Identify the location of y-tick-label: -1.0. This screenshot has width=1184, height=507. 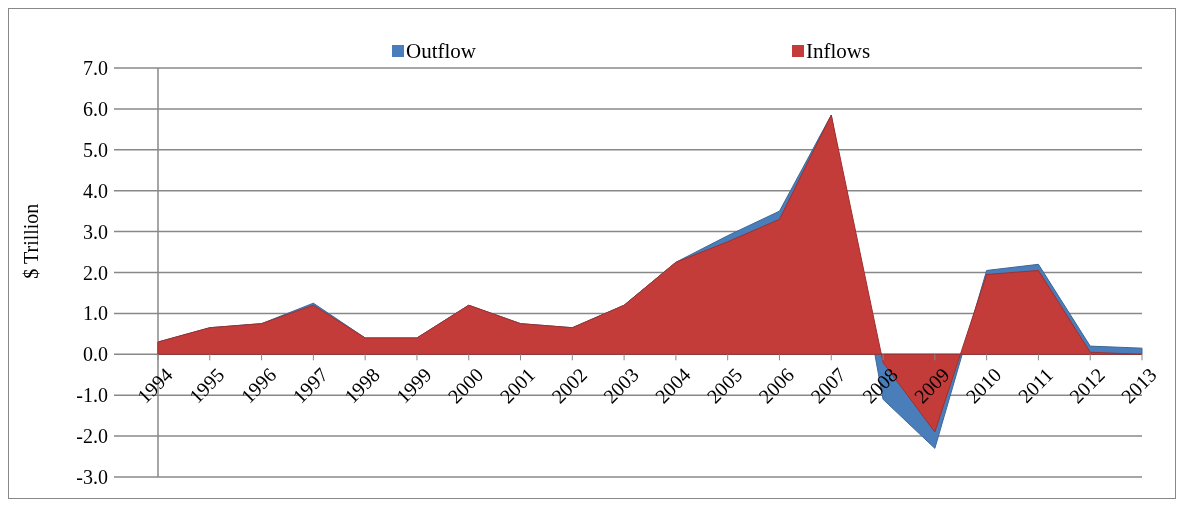
(92, 395).